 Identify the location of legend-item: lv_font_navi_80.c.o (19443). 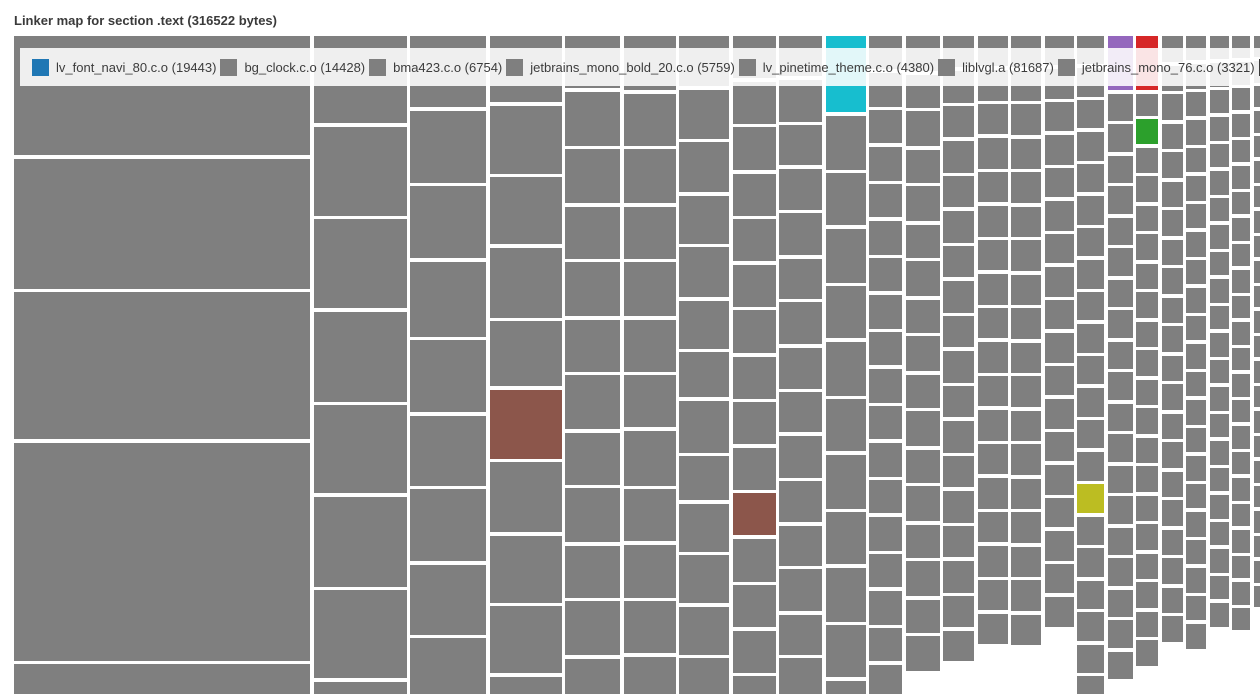
(124, 67).